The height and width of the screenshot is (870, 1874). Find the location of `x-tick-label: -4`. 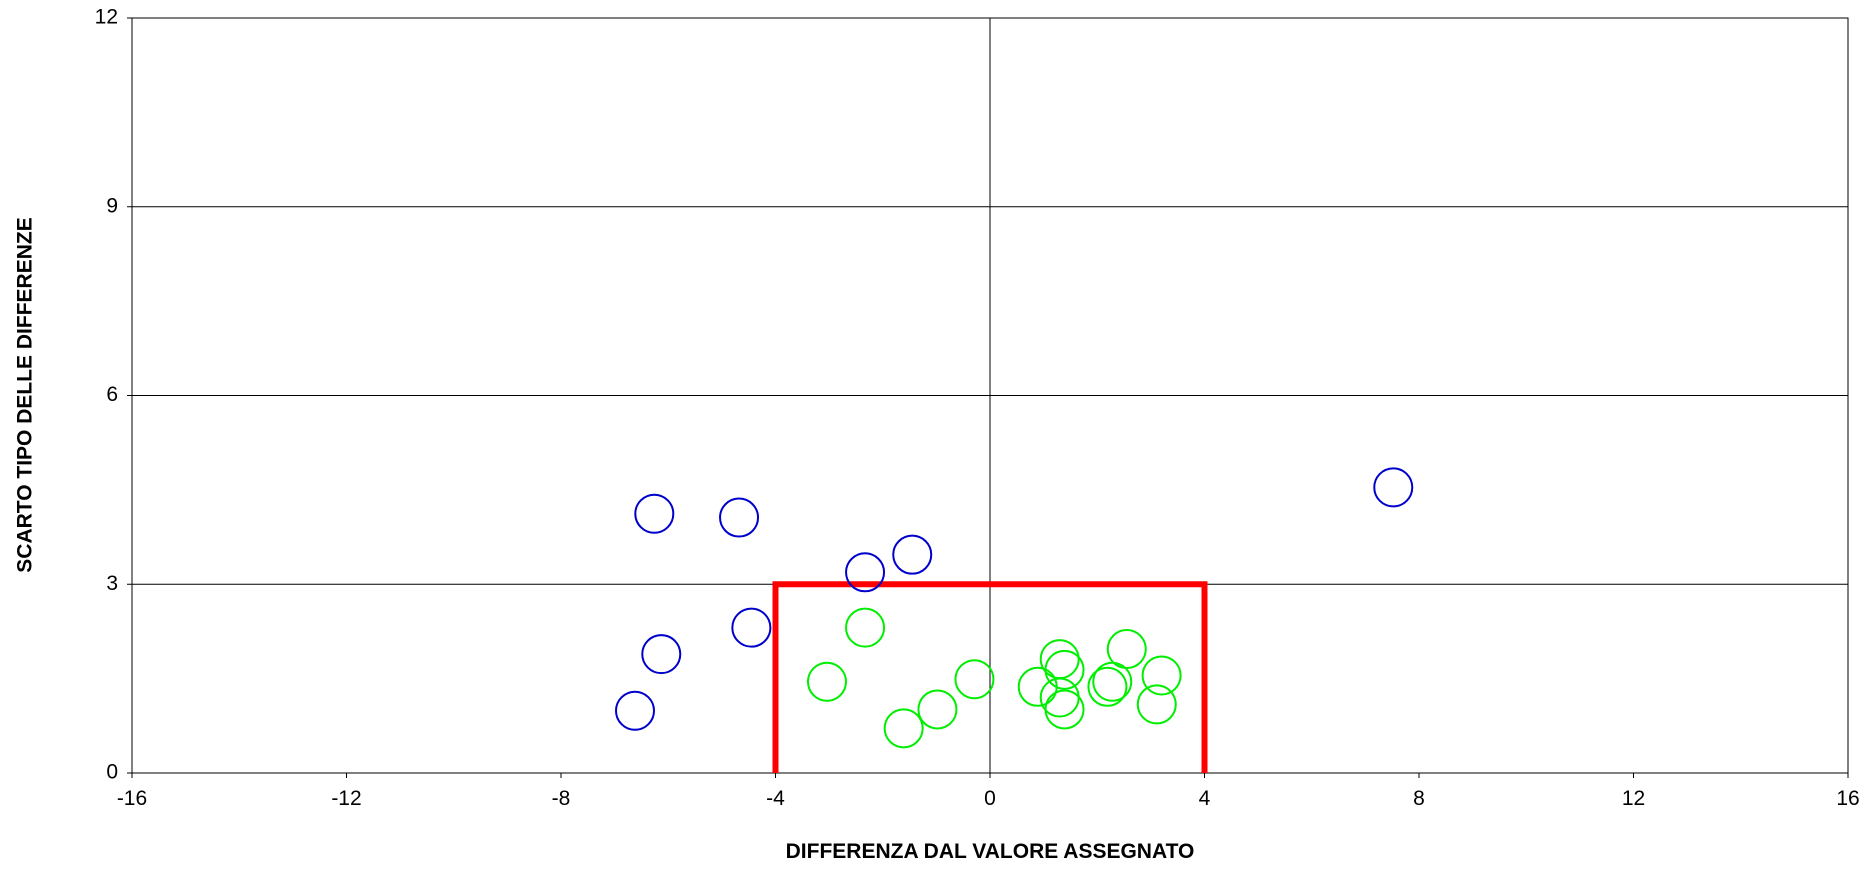

x-tick-label: -4 is located at coordinates (775, 798).